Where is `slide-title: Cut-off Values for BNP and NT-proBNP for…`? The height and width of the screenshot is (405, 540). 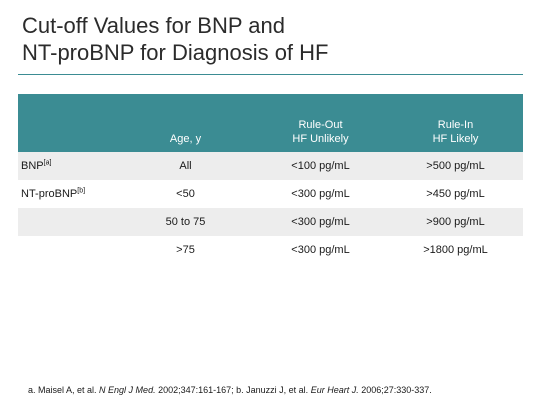 slide-title: Cut-off Values for BNP and NT-proBNP for… is located at coordinates (272, 39).